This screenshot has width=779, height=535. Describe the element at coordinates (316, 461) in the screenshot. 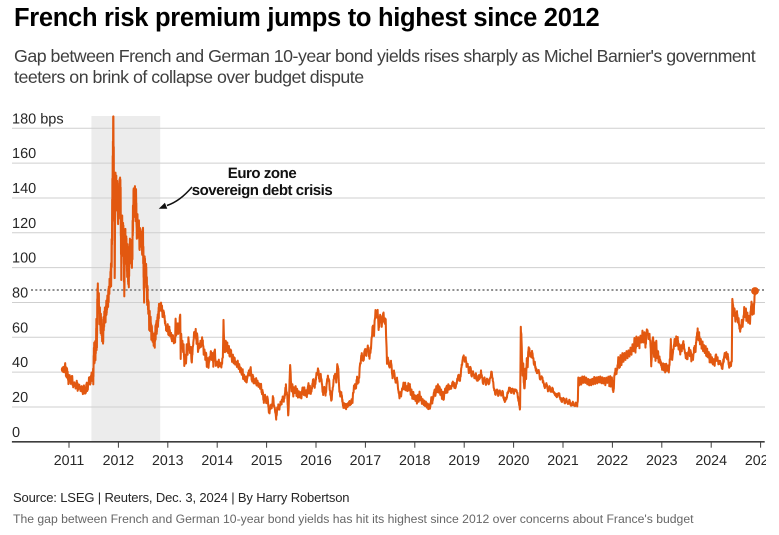

I see `svg-text: 2016` at that location.